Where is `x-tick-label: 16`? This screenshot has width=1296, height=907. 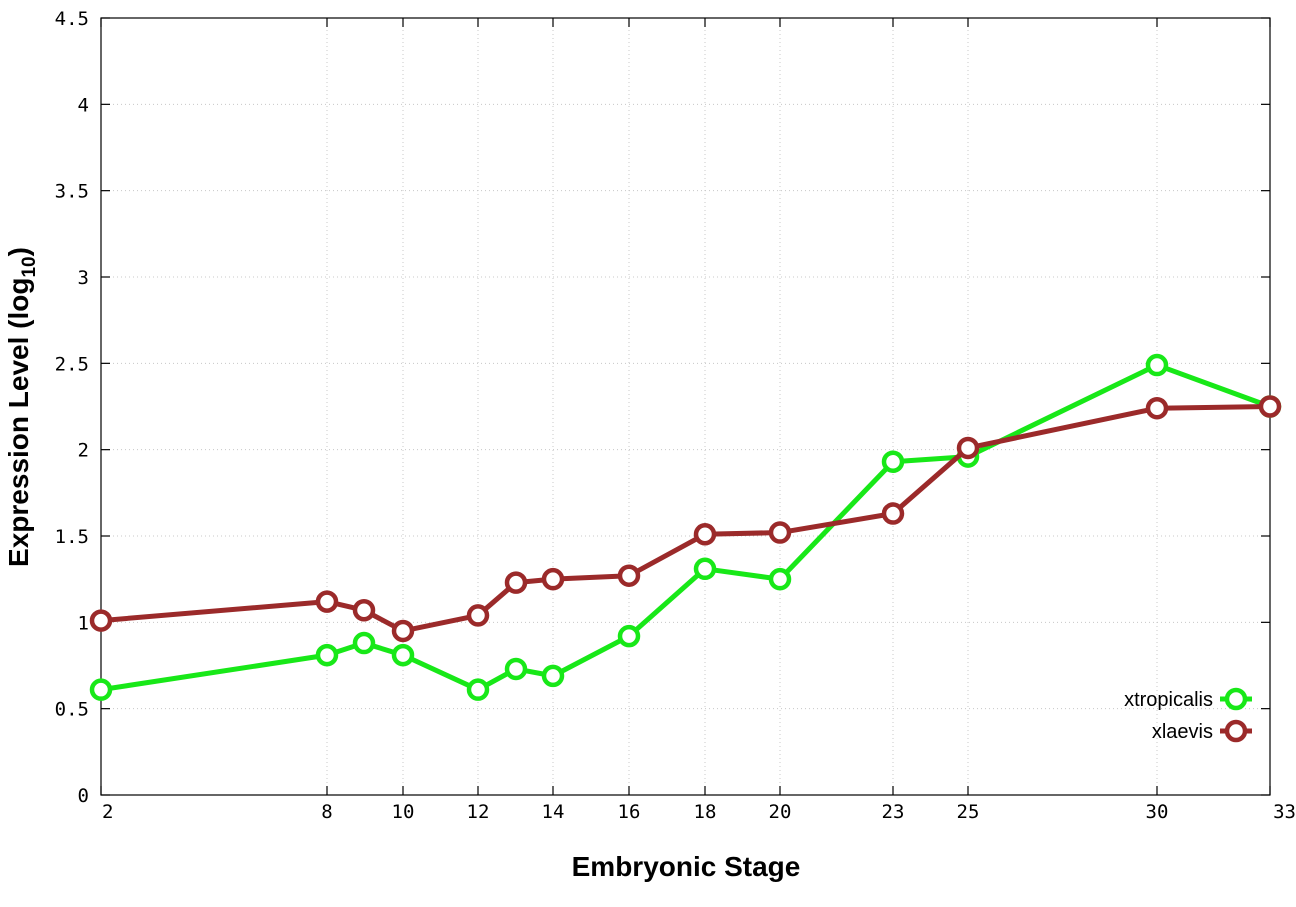 x-tick-label: 16 is located at coordinates (629, 812).